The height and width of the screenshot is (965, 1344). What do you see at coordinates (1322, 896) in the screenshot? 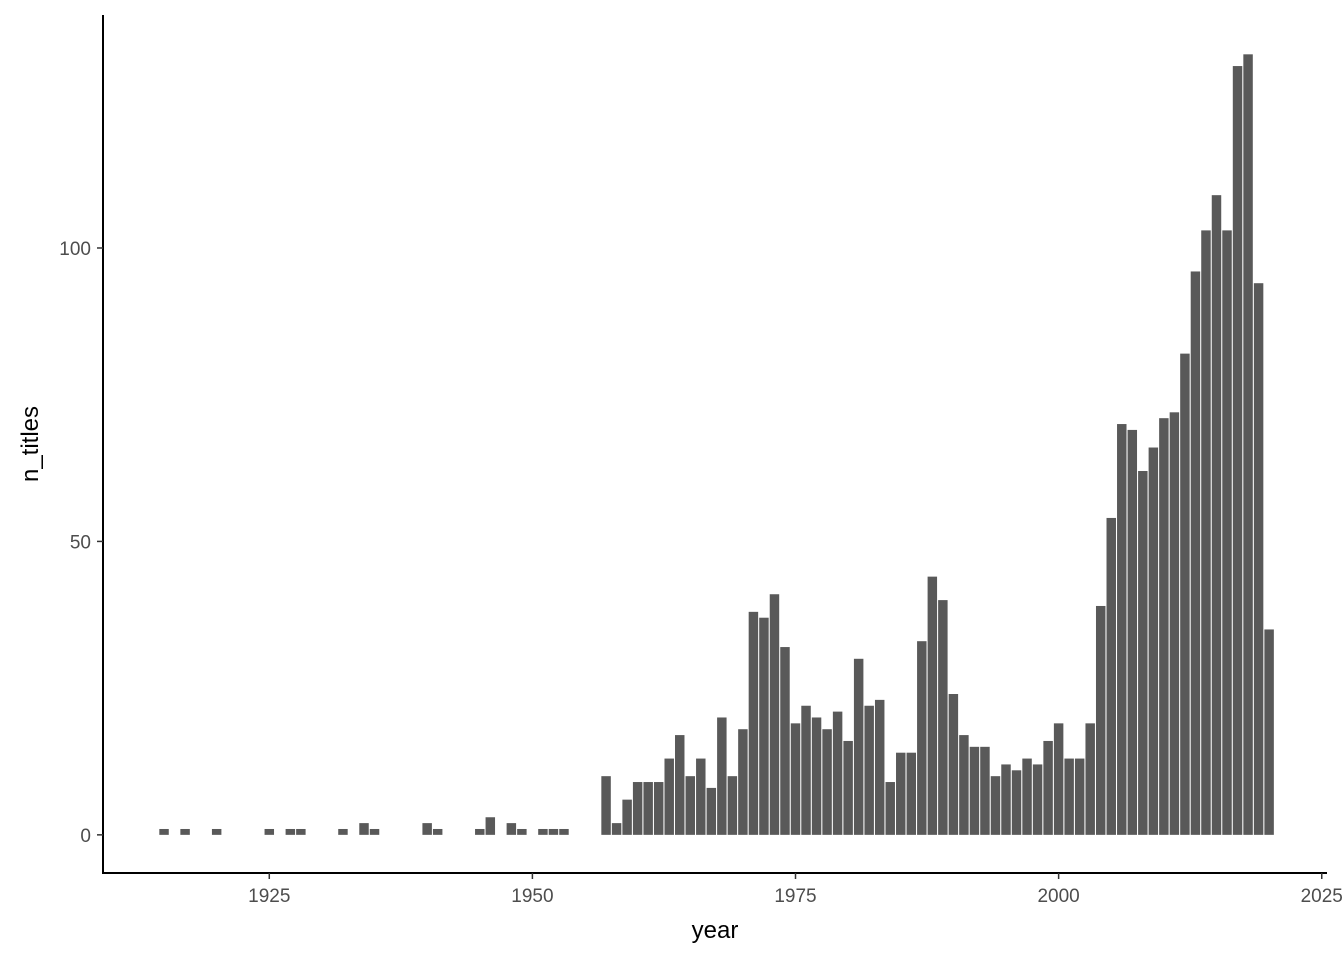
I see `x-tick-label: 2025` at bounding box center [1322, 896].